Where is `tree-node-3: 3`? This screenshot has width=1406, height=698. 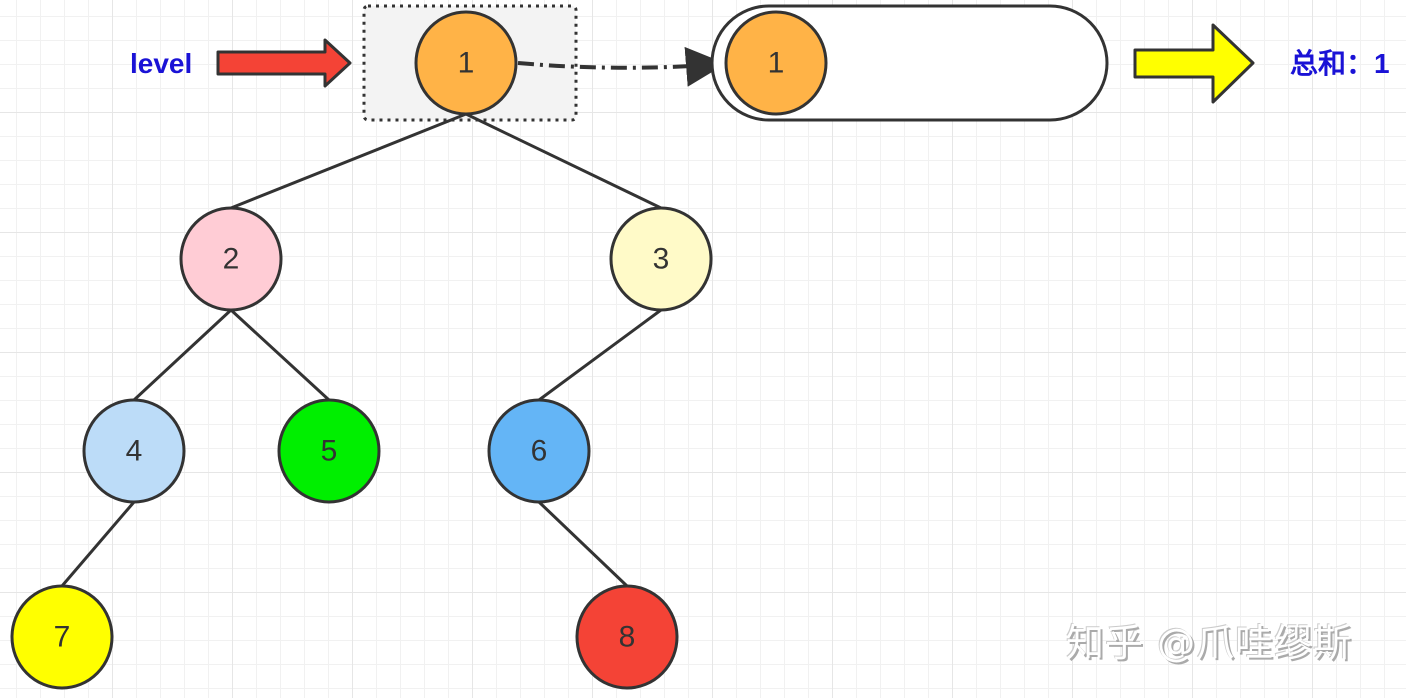 tree-node-3: 3 is located at coordinates (661, 259).